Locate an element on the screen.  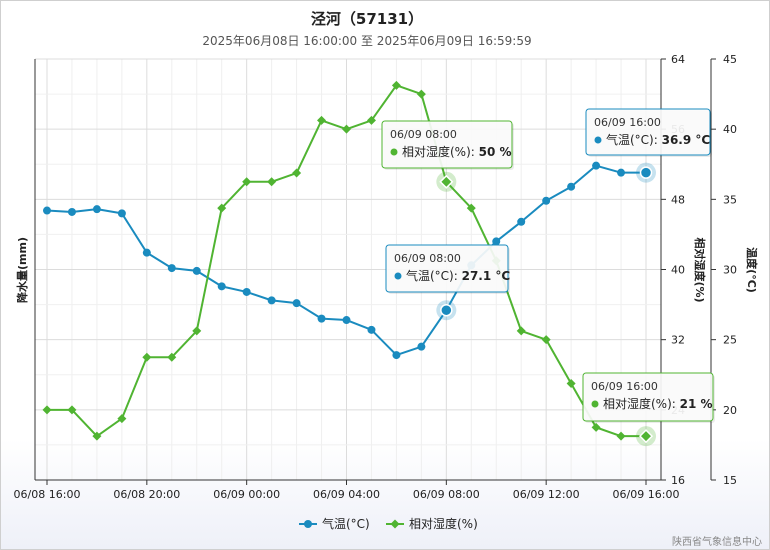
humidity-tick-label: 48 is located at coordinates (678, 199).